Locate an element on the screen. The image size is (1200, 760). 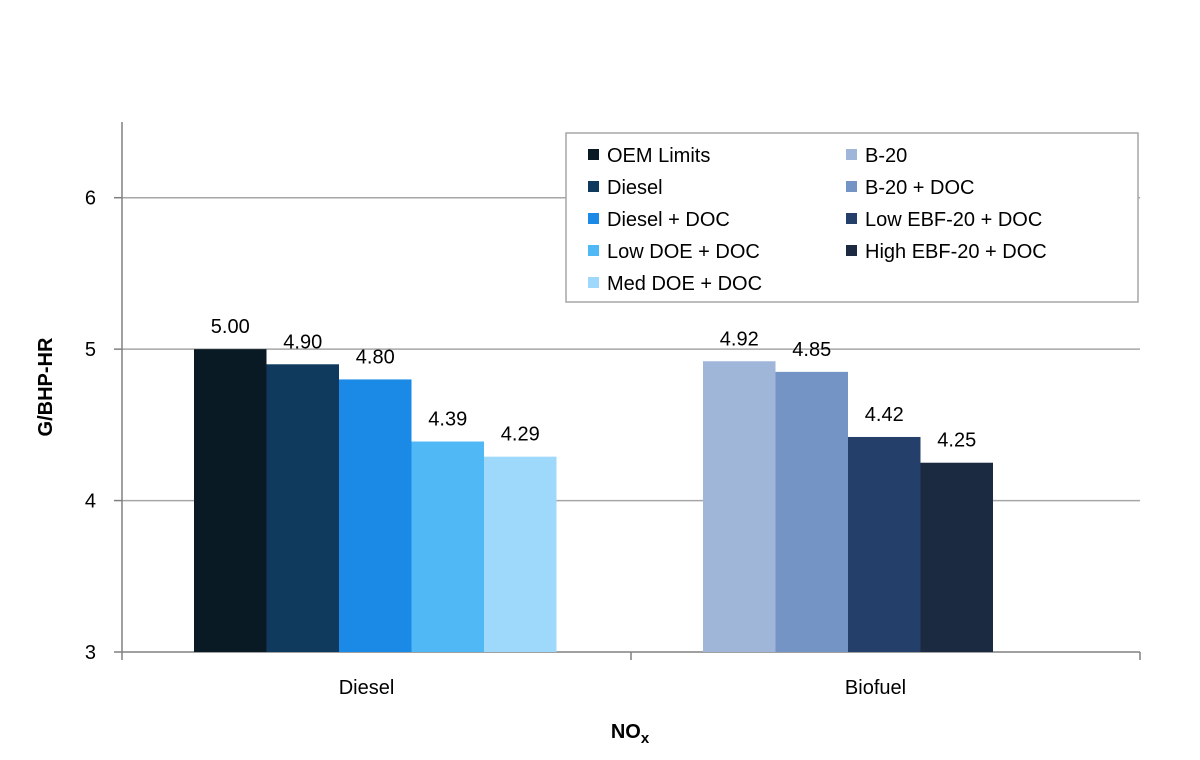
bar-biofuel-b-20-doc is located at coordinates (811, 511).